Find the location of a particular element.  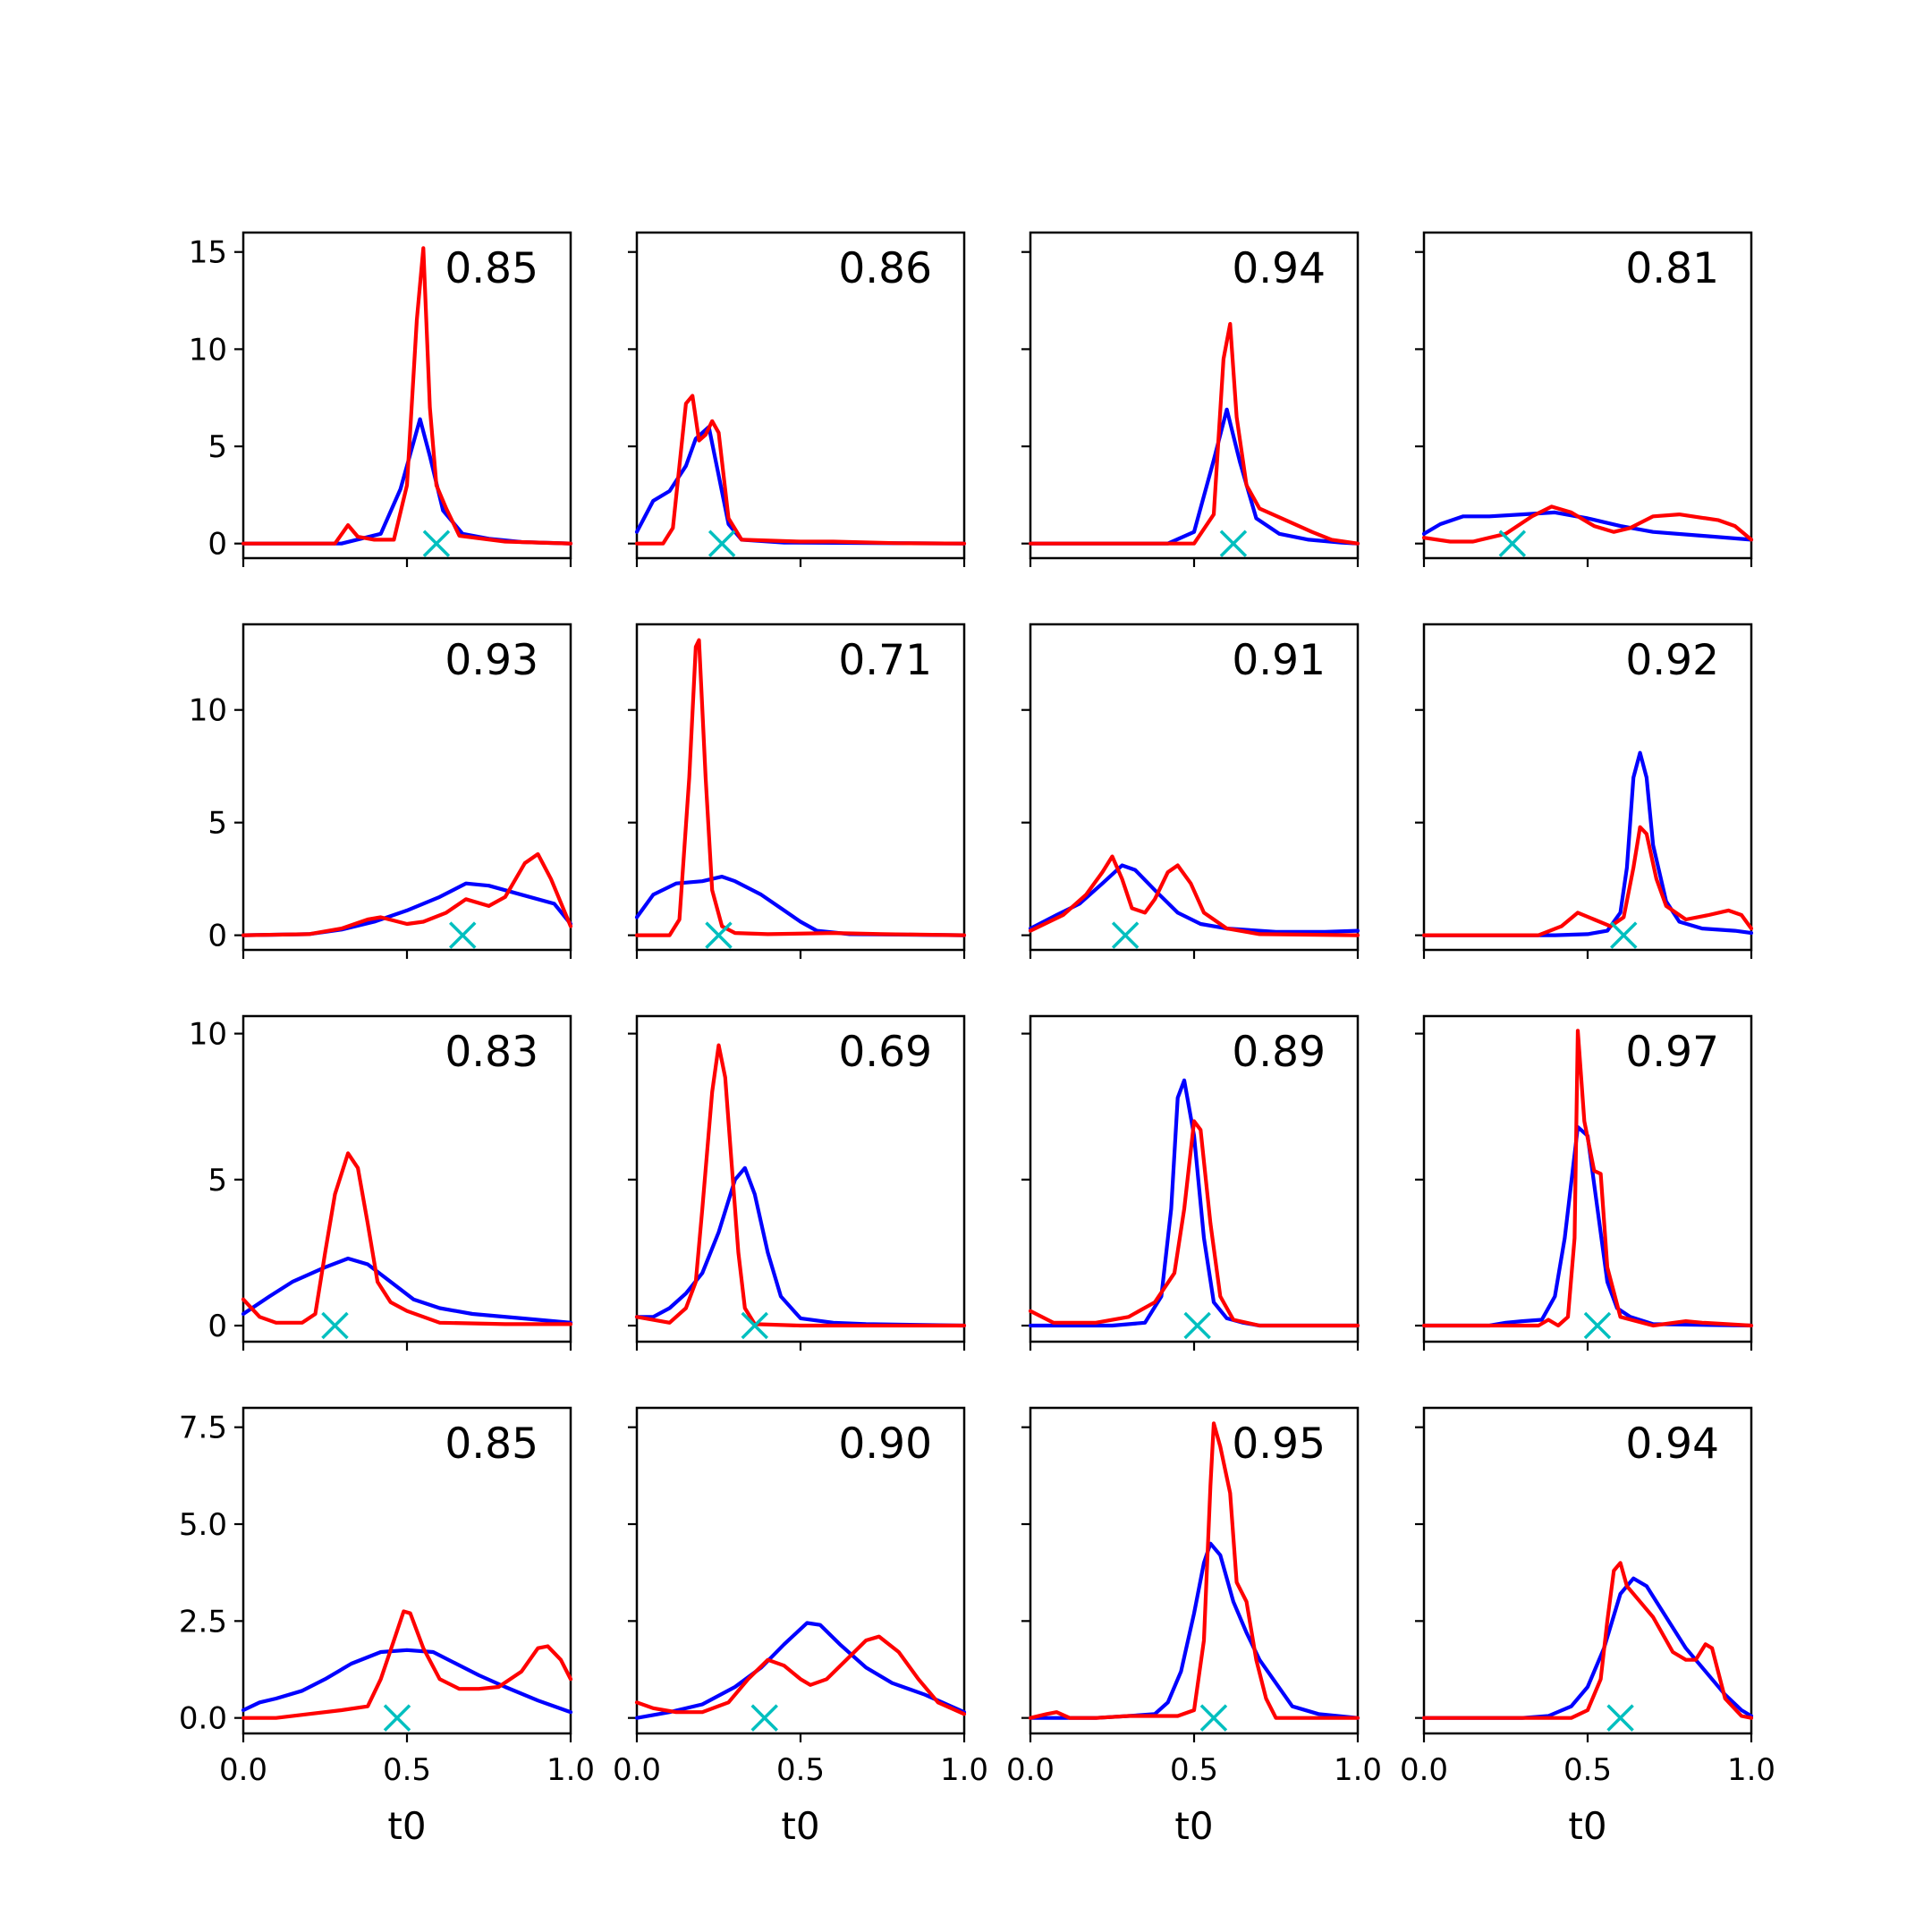

panel-4-3-xtick-label: 0.5 is located at coordinates (1194, 1770).